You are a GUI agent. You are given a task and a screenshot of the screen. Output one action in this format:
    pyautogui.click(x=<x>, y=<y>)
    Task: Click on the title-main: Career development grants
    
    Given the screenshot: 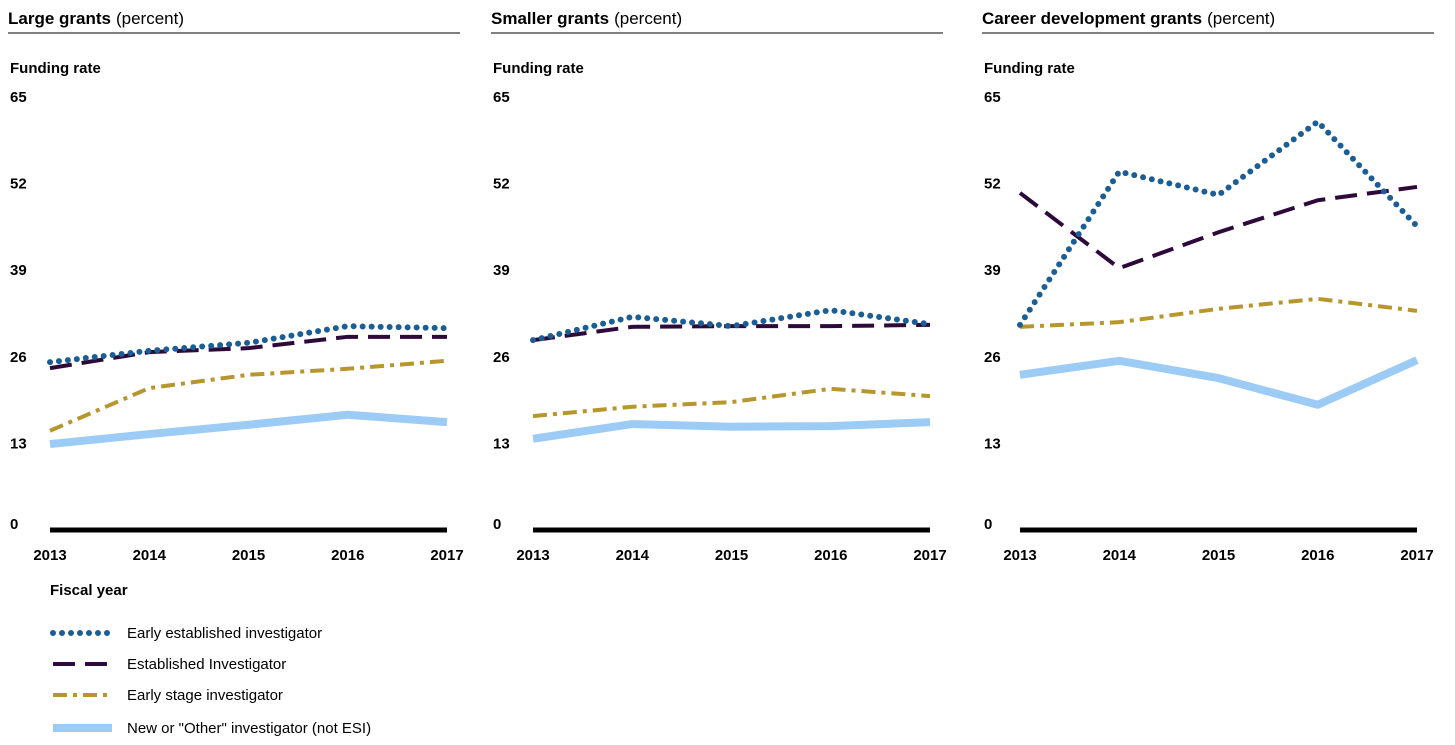 What is the action you would take?
    pyautogui.click(x=1092, y=18)
    